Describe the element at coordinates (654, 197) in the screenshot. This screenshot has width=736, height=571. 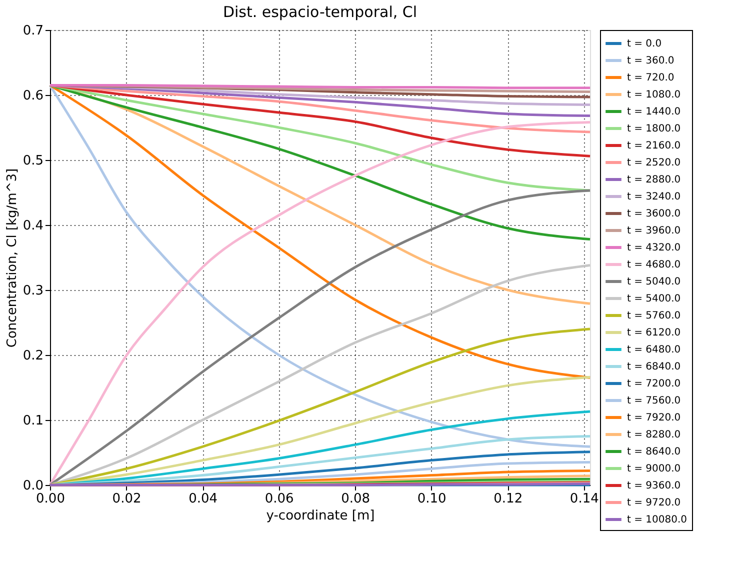
I see `legend-label: t = 3240.0` at that location.